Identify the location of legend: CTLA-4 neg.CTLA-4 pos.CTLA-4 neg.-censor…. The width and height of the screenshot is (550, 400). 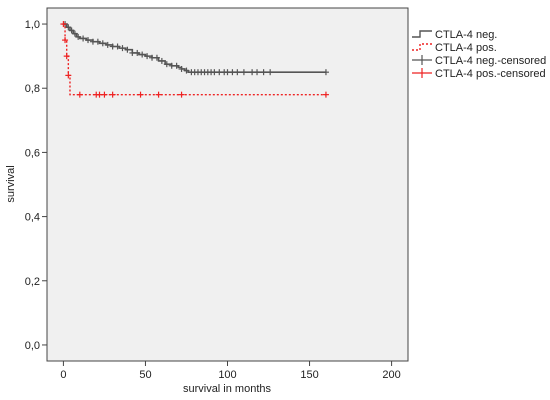
(479, 54).